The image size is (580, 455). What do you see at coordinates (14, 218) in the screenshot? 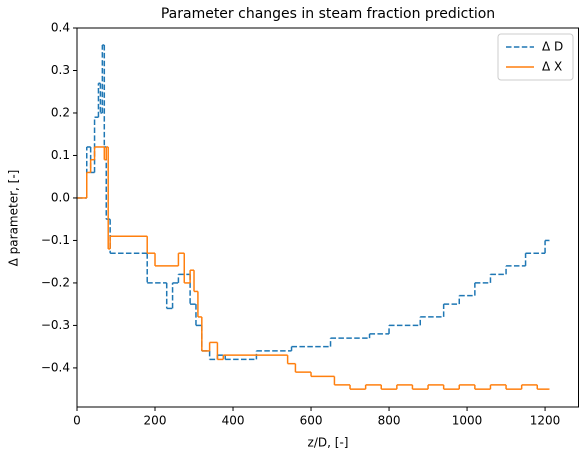
I see `y-axis-label: Δ parameter, [-]` at bounding box center [14, 218].